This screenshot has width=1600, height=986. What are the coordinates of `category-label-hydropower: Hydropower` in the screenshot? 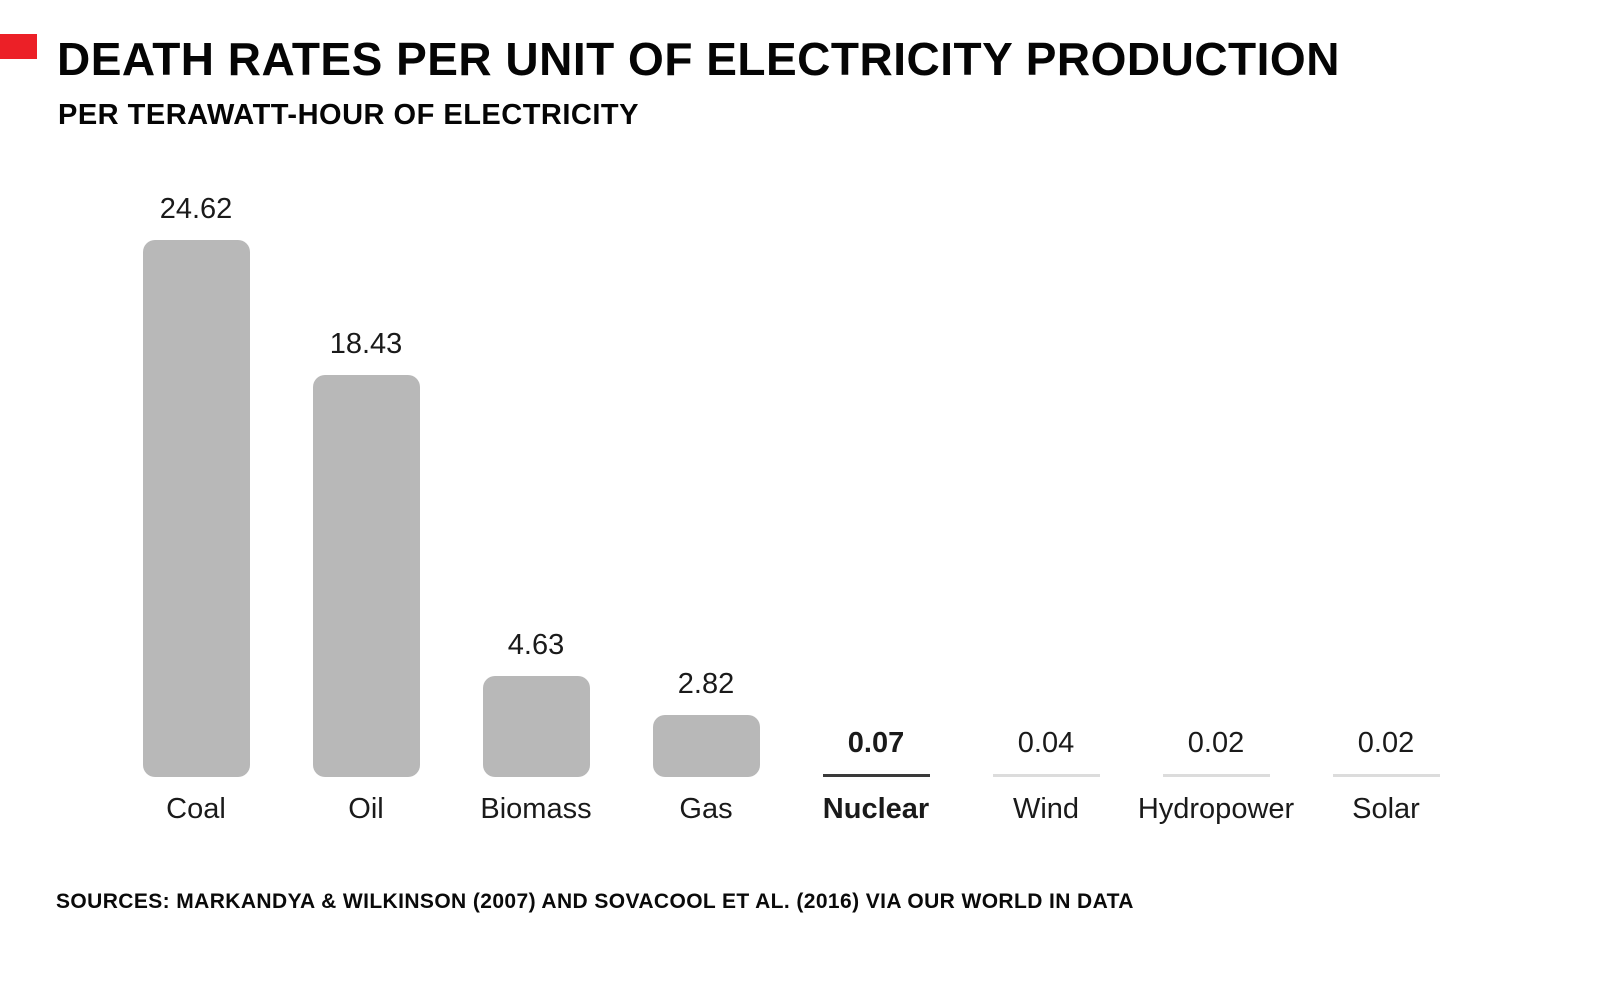 It's located at (1216, 808).